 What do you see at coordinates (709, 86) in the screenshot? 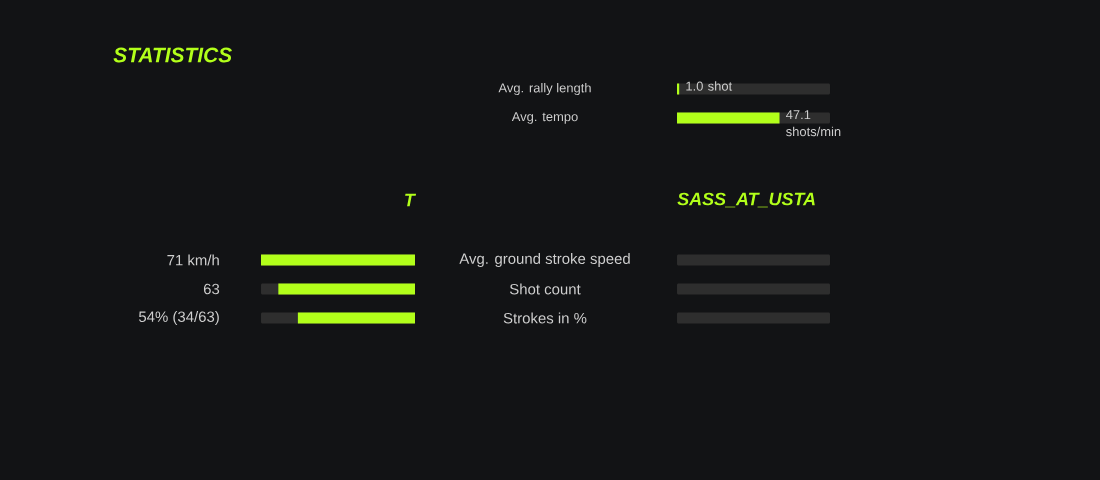
I see `data-label: 1.0 shot` at bounding box center [709, 86].